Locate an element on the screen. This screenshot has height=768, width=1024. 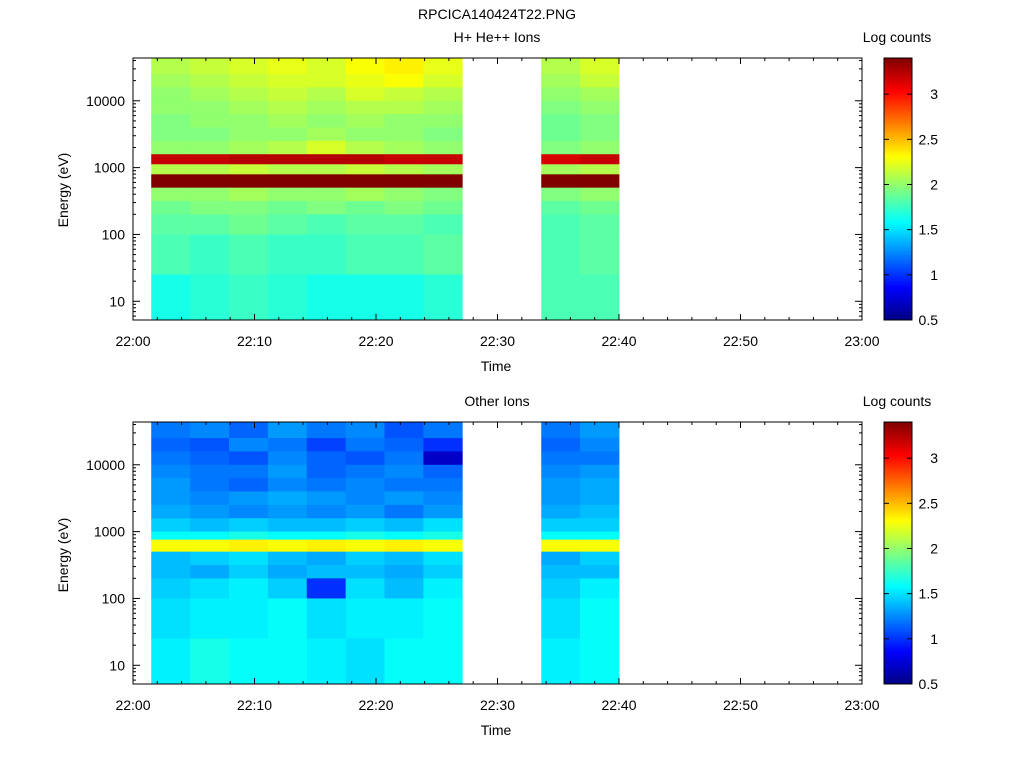
panel-title: Other Ions is located at coordinates (496, 401).